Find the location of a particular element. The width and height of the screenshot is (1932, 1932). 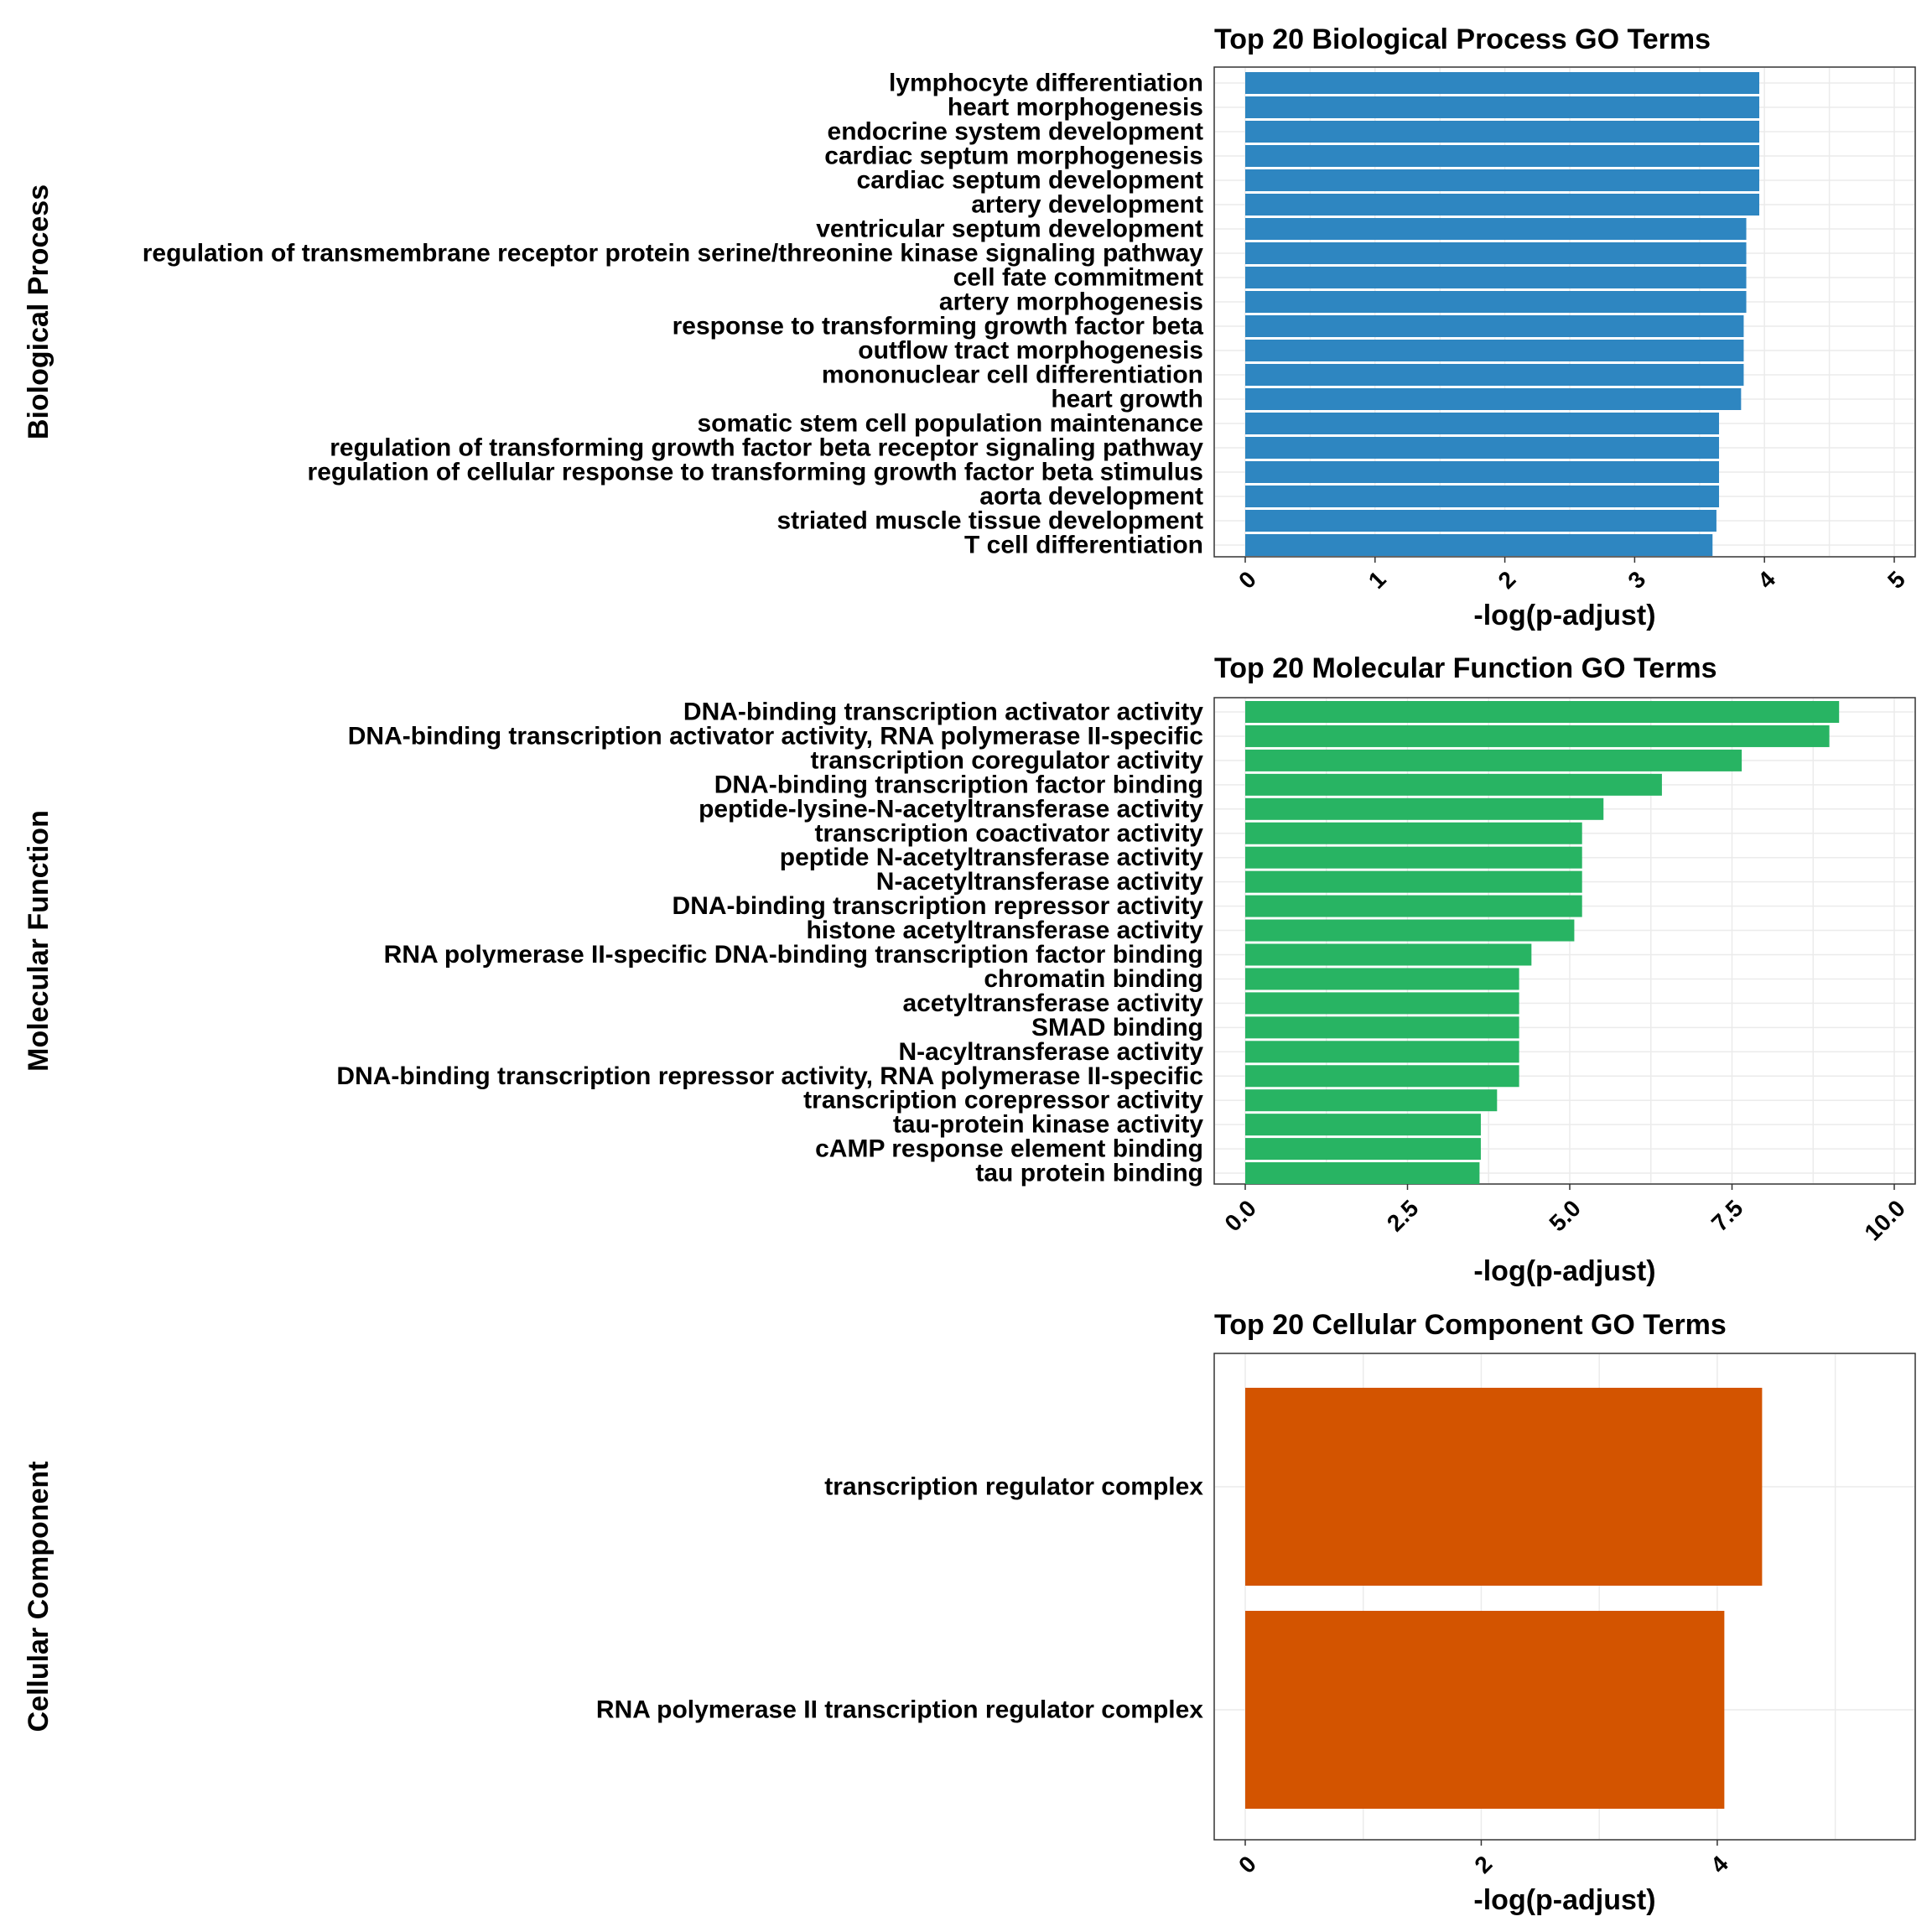

tick-label: 7.5 is located at coordinates (1727, 1215).